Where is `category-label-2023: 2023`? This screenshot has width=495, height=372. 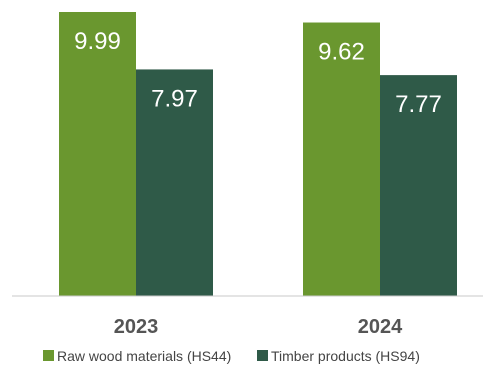
category-label-2023: 2023 is located at coordinates (136, 327).